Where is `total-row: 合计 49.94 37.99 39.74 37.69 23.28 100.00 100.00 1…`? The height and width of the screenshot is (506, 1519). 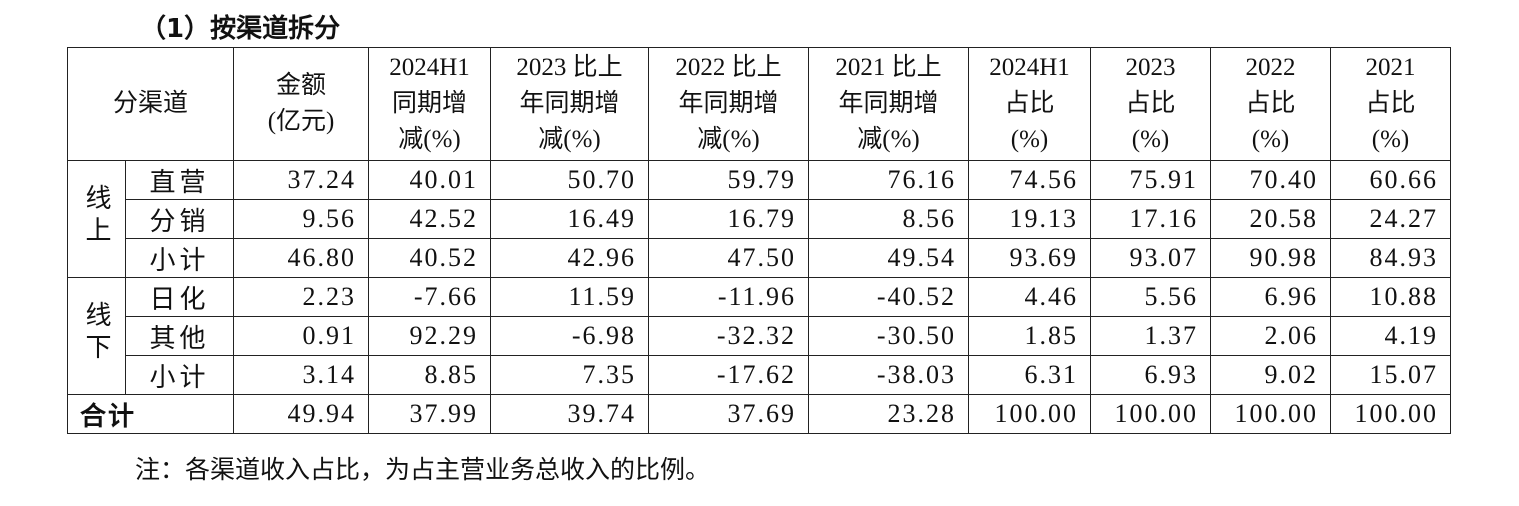 total-row: 合计 49.94 37.99 39.74 37.69 23.28 100.00 100.00 1… is located at coordinates (759, 414).